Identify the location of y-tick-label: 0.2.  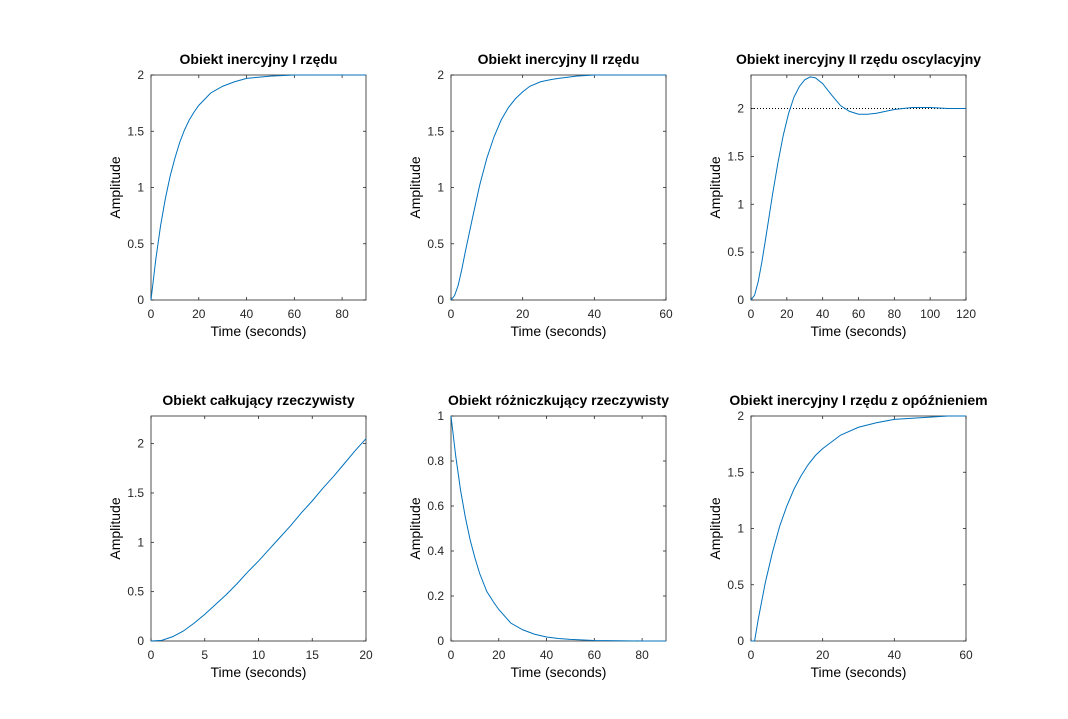
(435, 596).